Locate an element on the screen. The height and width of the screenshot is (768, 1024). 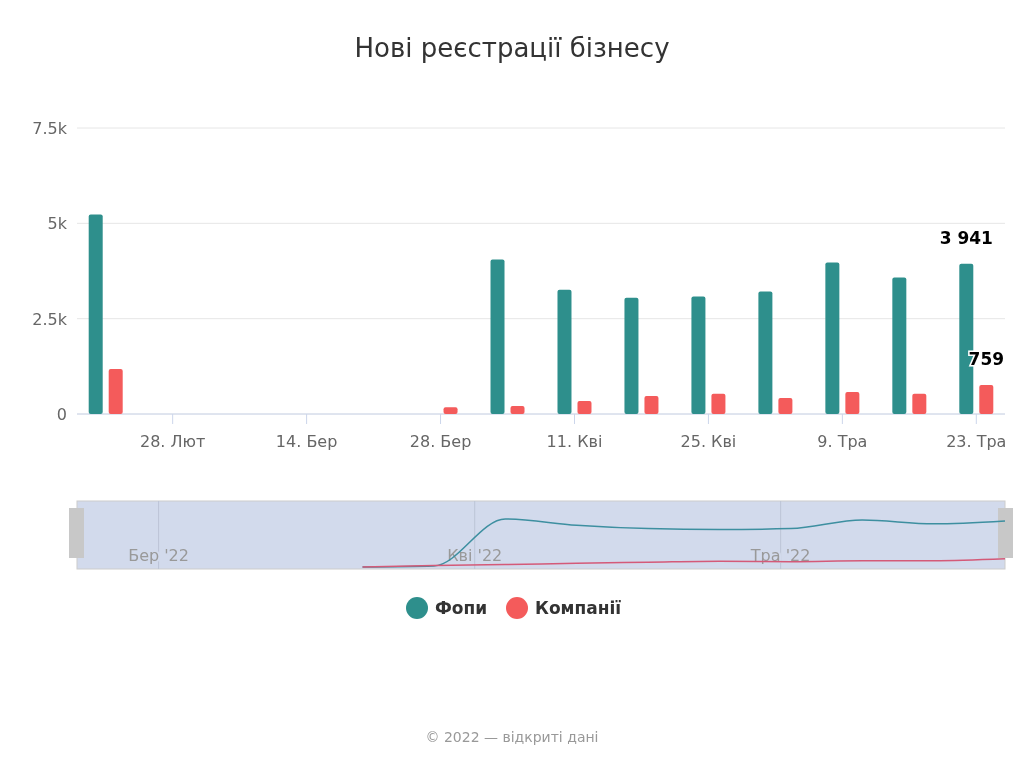
chart-title: Нові реєстрації бізнесу is located at coordinates (512, 48).